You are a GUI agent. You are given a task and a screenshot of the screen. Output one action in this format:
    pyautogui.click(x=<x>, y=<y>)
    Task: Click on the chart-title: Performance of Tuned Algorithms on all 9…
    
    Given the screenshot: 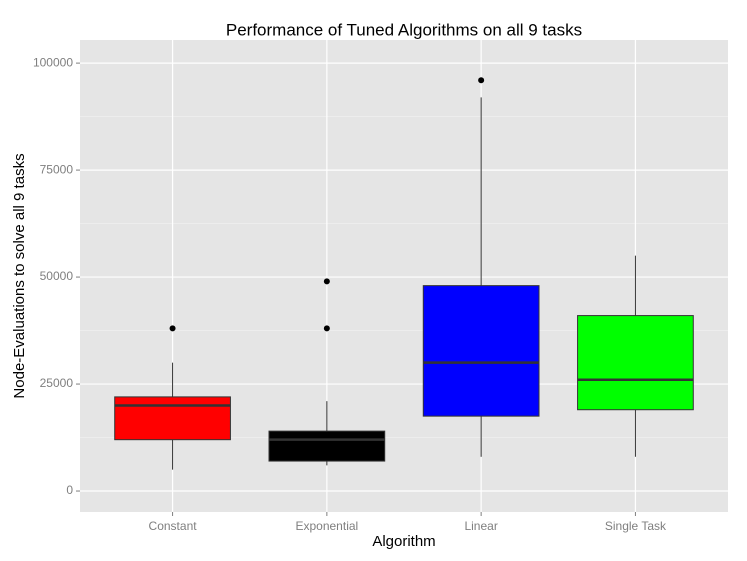 What is the action you would take?
    pyautogui.click(x=404, y=29)
    